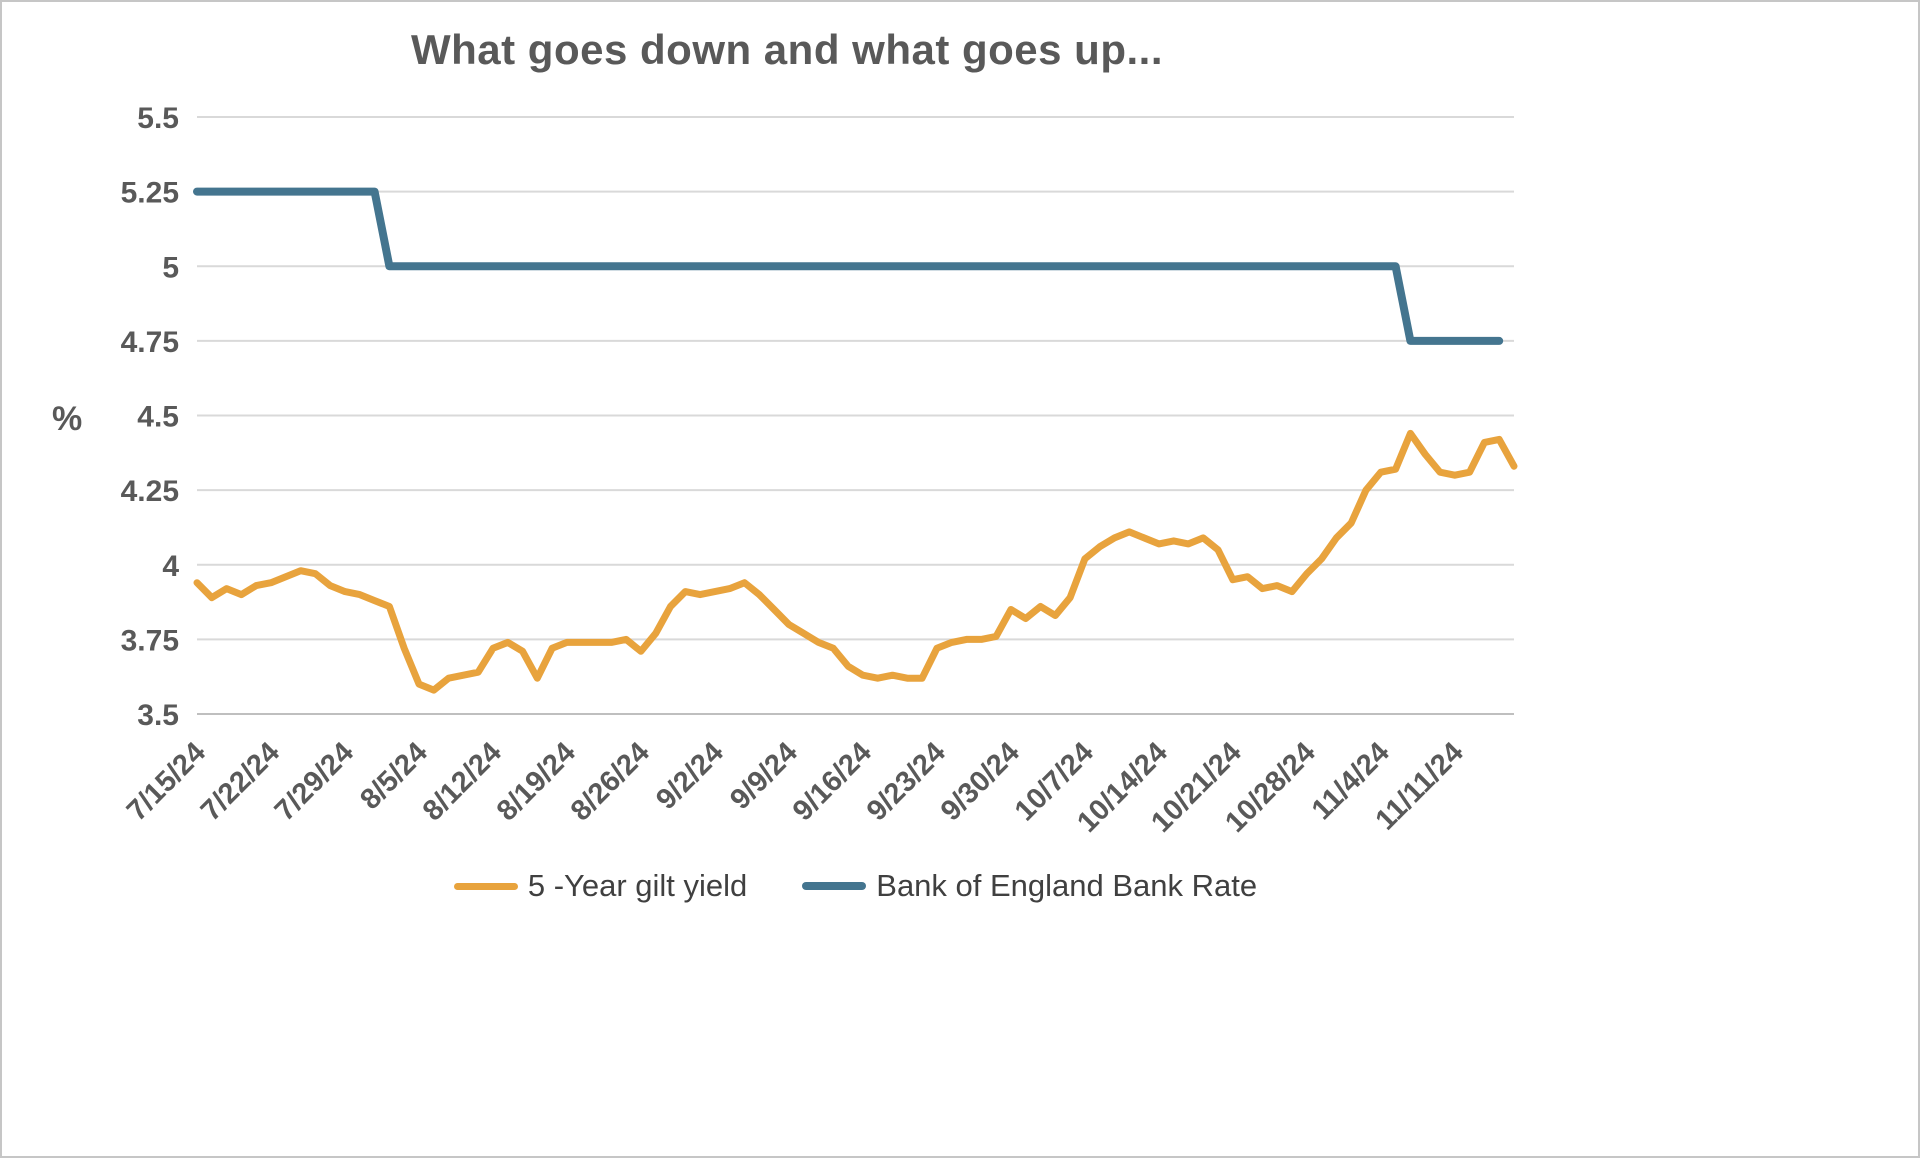  I want to click on y-tick-label: 4.75, so click(150, 342).